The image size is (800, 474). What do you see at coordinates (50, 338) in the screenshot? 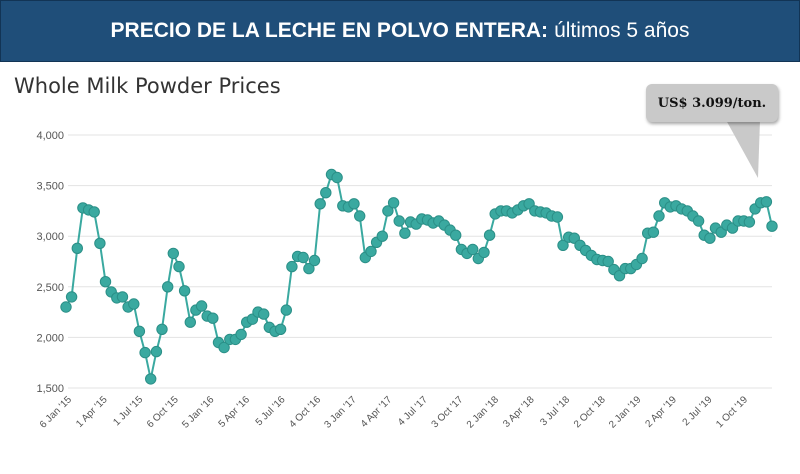
I see `y-tick-label: 2,000` at bounding box center [50, 338].